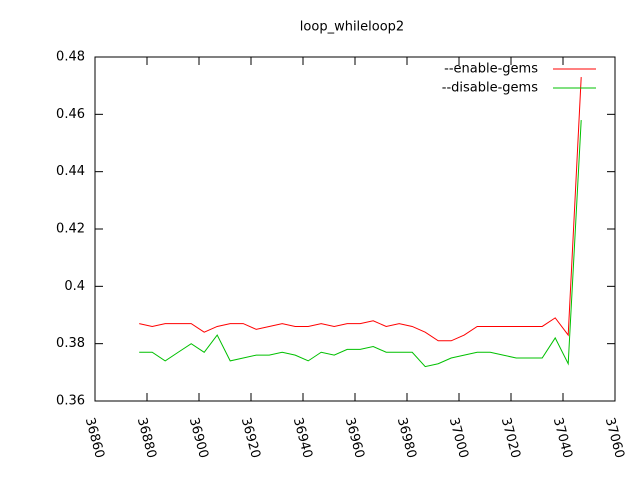 The height and width of the screenshot is (480, 640). Describe the element at coordinates (70, 401) in the screenshot. I see `y-tick-label: 0.36` at that location.